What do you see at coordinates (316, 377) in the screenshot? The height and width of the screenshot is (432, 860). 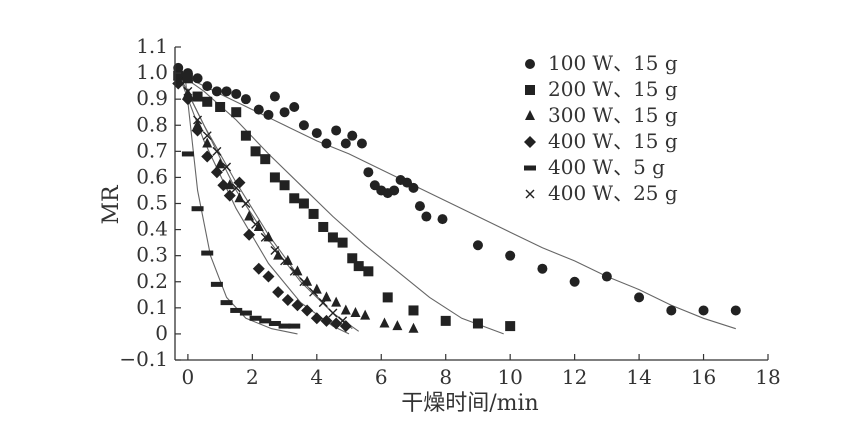 I see `x-tick-label: 4` at bounding box center [316, 377].